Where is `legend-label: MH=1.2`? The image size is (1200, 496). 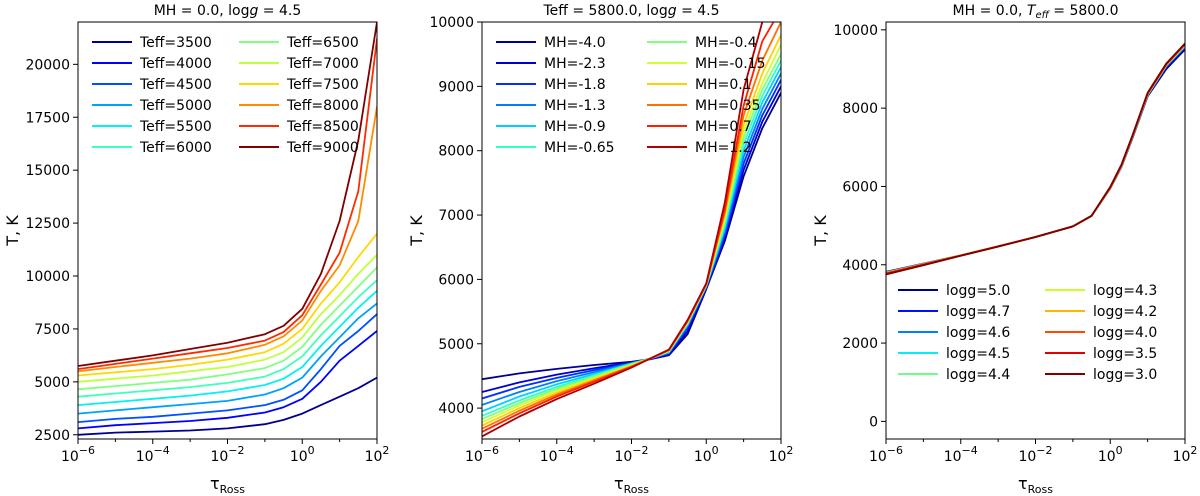 legend-label: MH=1.2 is located at coordinates (723, 148).